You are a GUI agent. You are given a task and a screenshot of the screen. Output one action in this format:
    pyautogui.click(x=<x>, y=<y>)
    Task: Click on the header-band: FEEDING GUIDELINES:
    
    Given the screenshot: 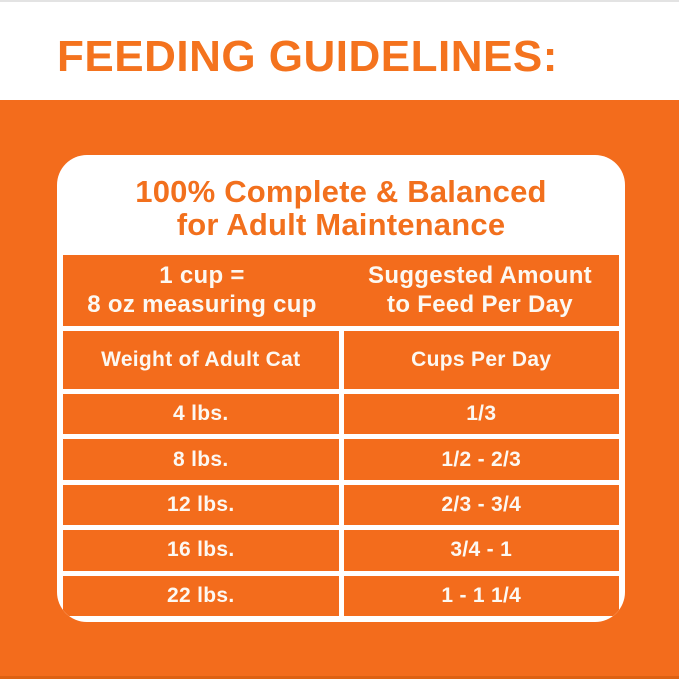 What is the action you would take?
    pyautogui.click(x=339, y=51)
    